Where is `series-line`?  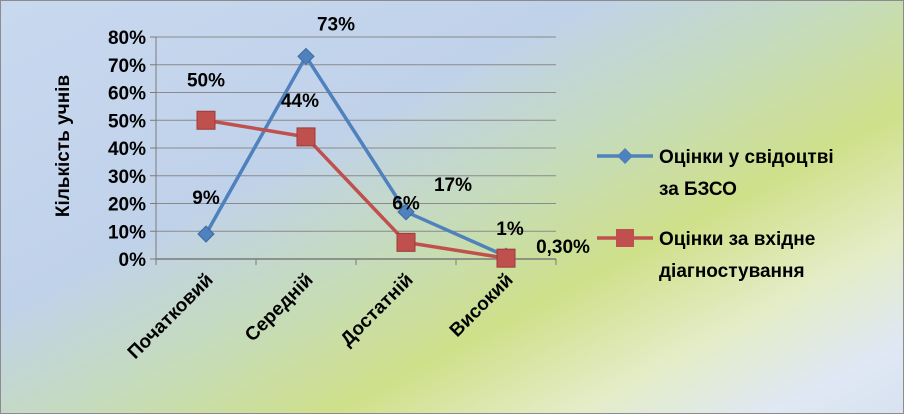 series-line is located at coordinates (356, 189).